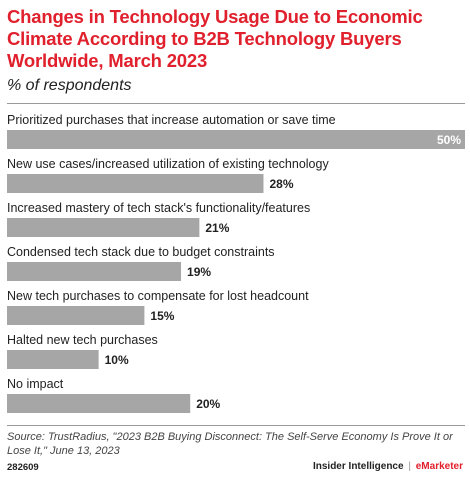 The width and height of the screenshot is (470, 478). Describe the element at coordinates (236, 425) in the screenshot. I see `bottom-divider` at that location.